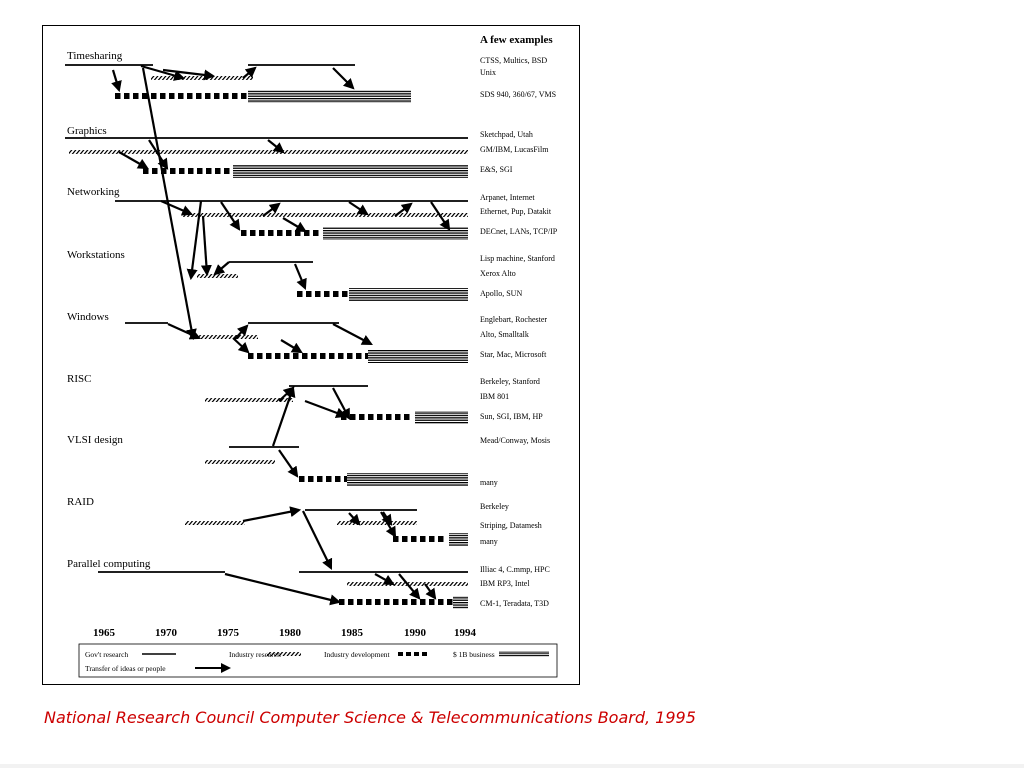 This screenshot has height=768, width=1024. What do you see at coordinates (498, 273) in the screenshot?
I see `example-label: Xerox Alto` at bounding box center [498, 273].